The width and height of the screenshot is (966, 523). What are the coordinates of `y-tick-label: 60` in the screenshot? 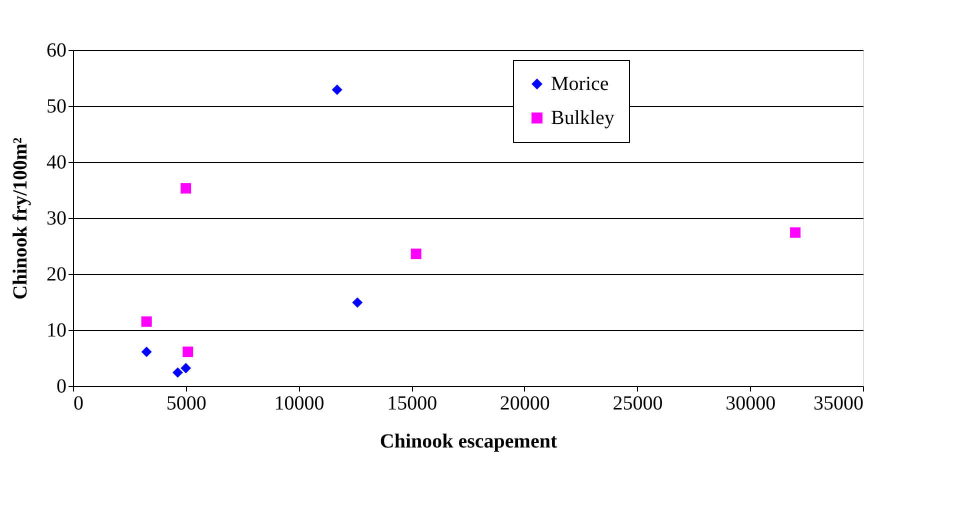 It's located at (56, 51).